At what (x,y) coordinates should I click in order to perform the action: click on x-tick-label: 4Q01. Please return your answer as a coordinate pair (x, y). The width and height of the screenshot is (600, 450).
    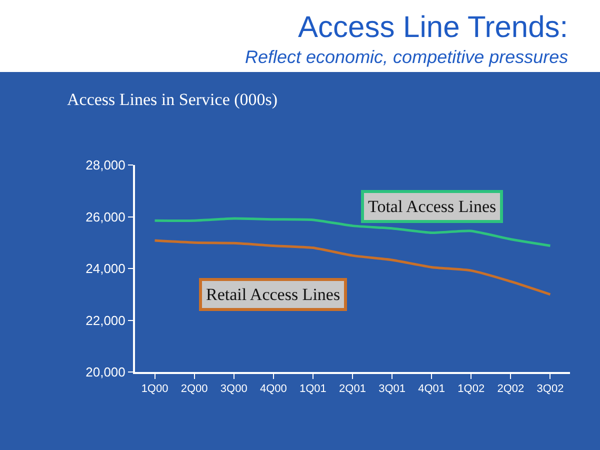
    Looking at the image, I should click on (432, 389).